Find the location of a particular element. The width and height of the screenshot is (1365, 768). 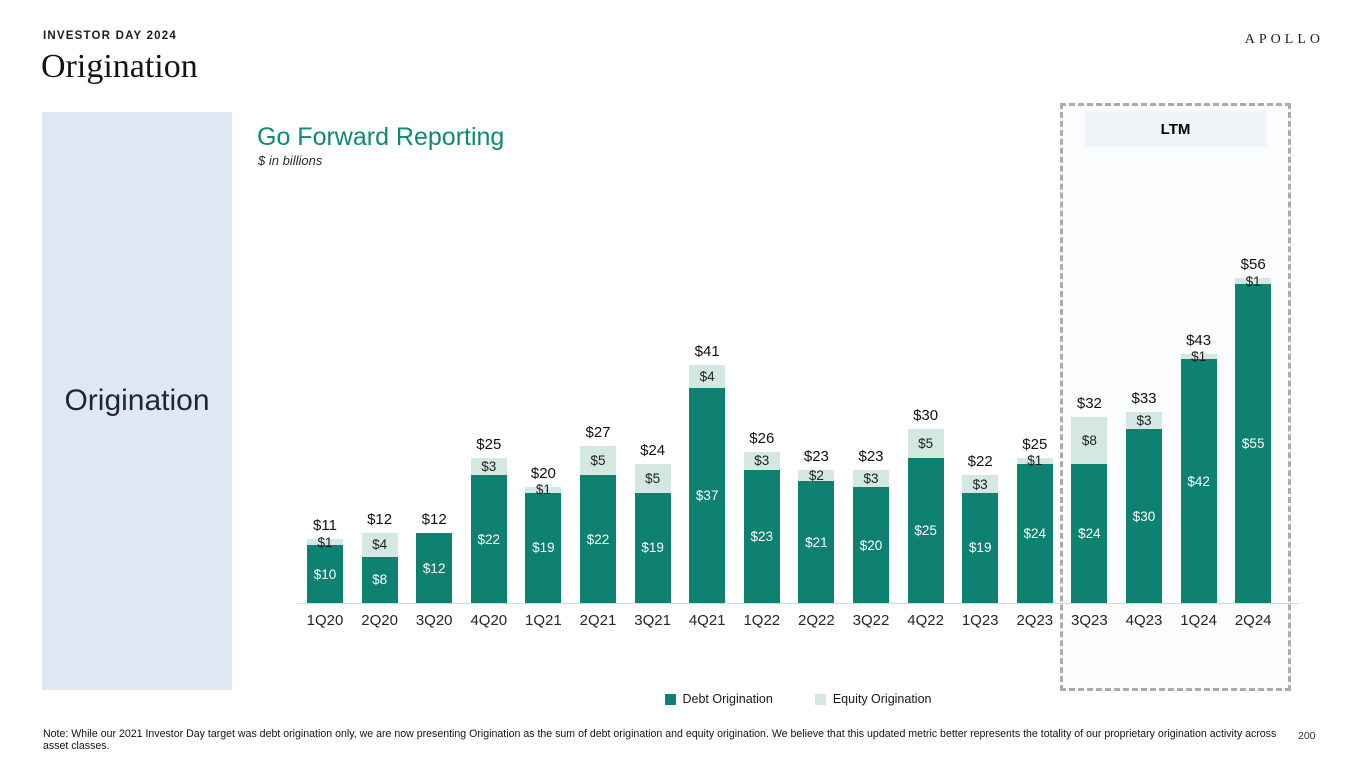

debt-value-label: $55 is located at coordinates (1253, 443).